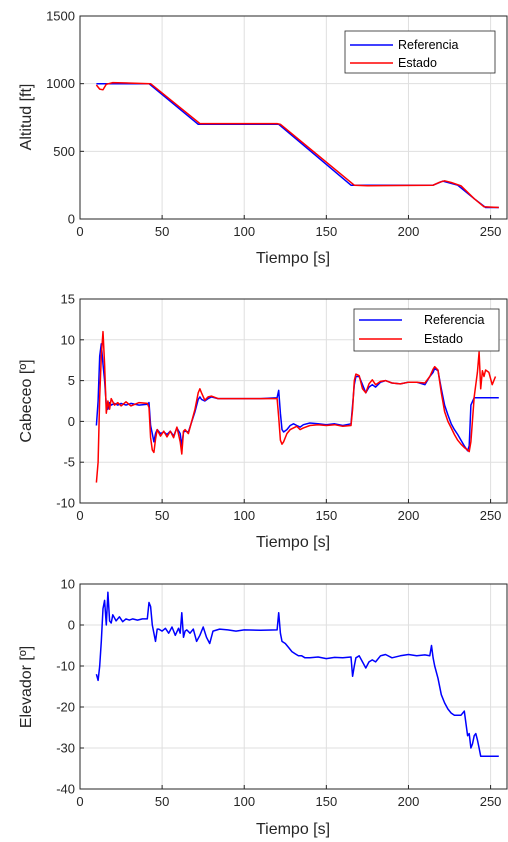  What do you see at coordinates (71, 380) in the screenshot?
I see `y-tick-label: 5` at bounding box center [71, 380].